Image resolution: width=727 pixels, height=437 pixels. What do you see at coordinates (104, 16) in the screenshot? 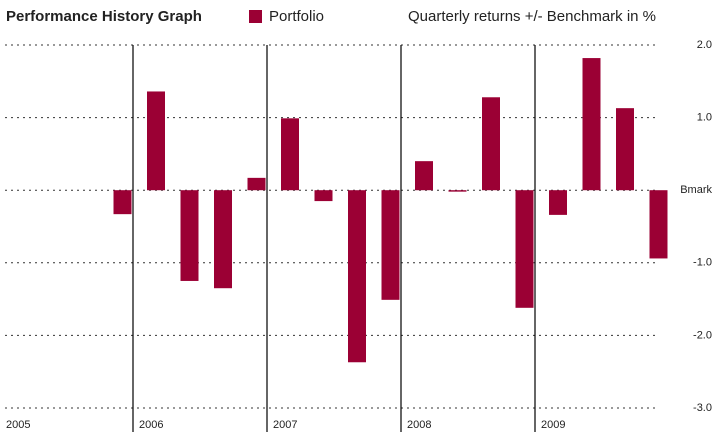
I see `chart-title: Performance History Graph` at bounding box center [104, 16].